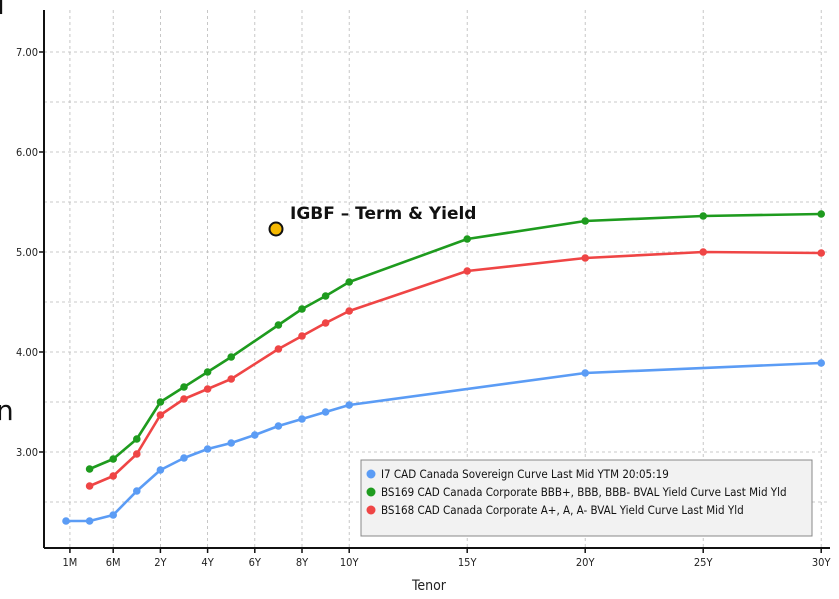 Image resolution: width=839 pixels, height=599 pixels. I want to click on x-tick-label: 6M, so click(113, 562).